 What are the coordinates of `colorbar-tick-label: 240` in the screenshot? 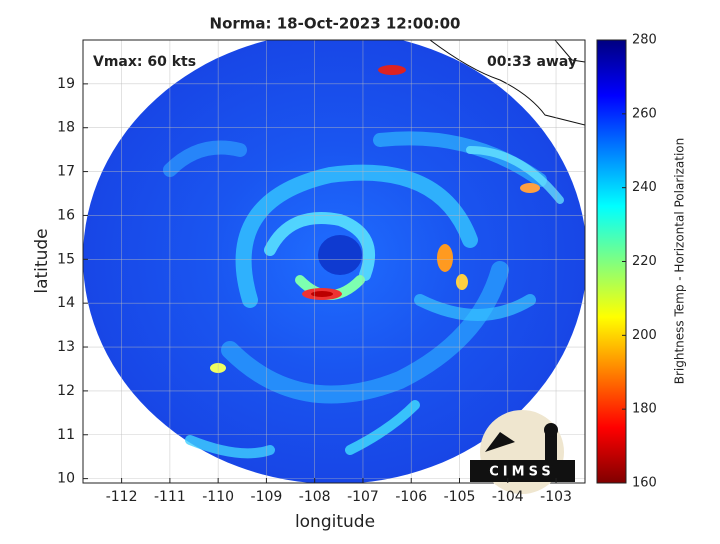 It's located at (644, 187).